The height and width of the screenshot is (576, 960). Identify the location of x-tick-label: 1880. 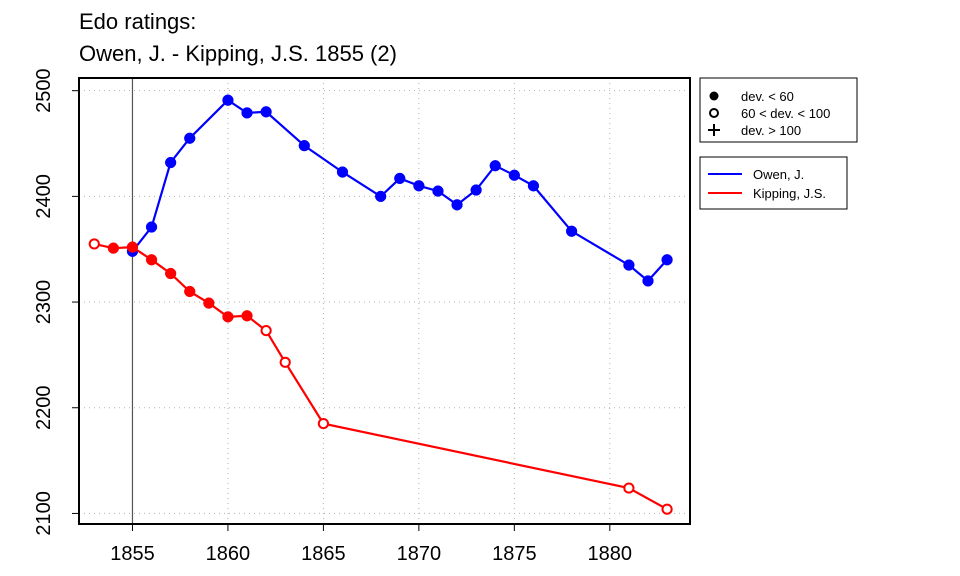
(610, 554).